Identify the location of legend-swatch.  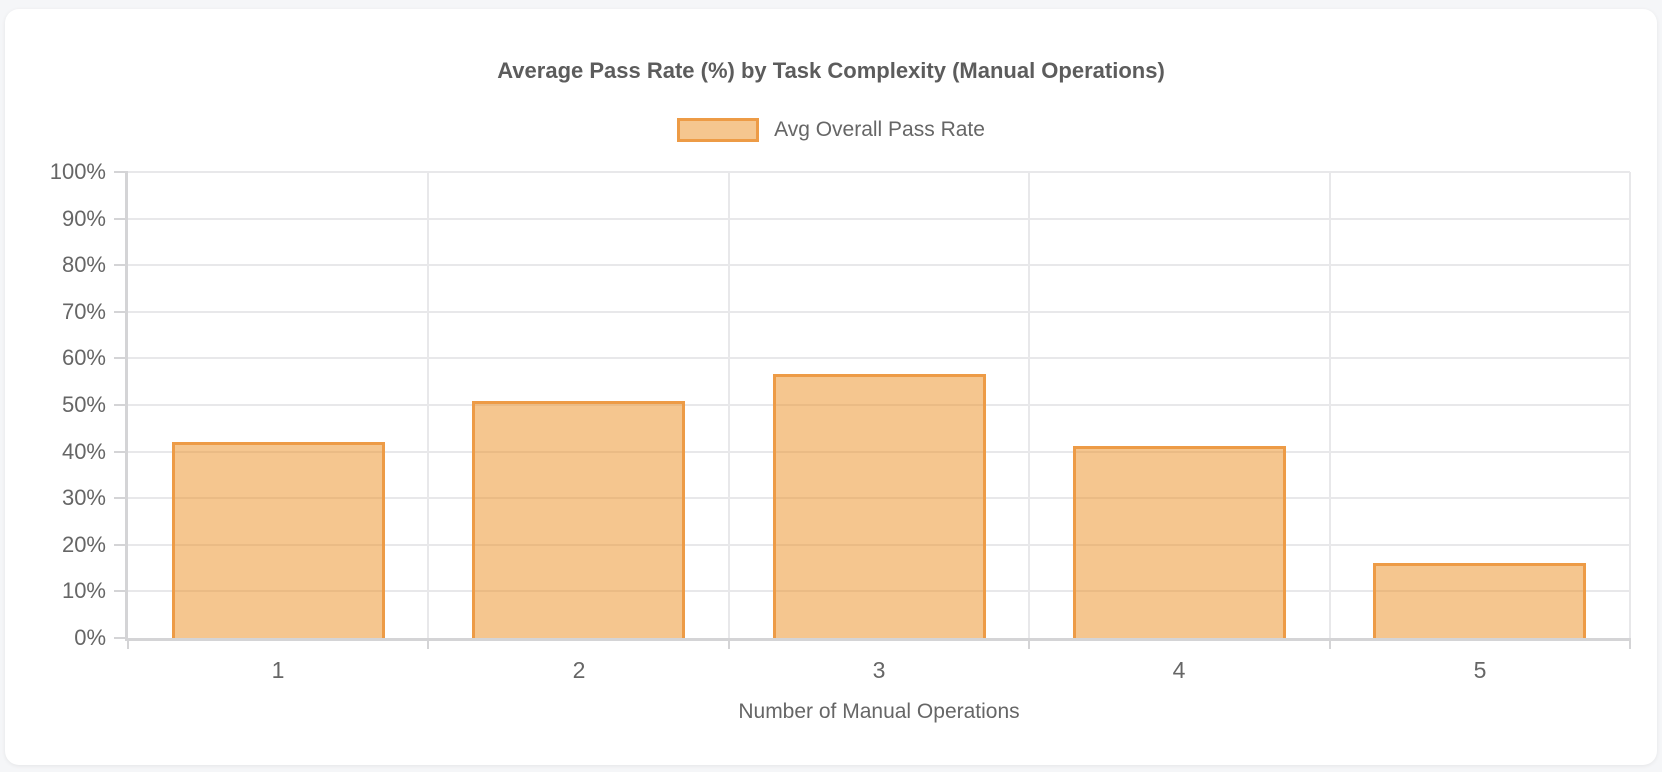
(718, 130).